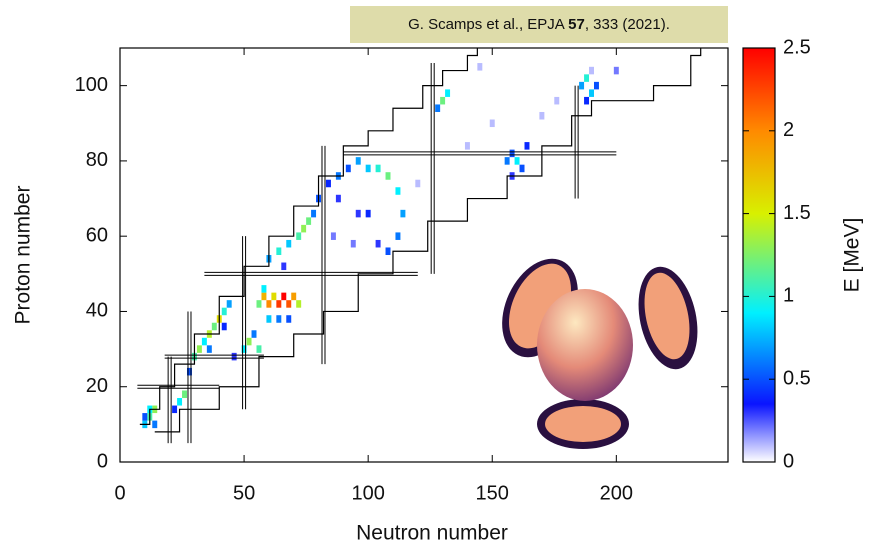  I want to click on reference-text: , 333 (2021)., so click(627, 24).